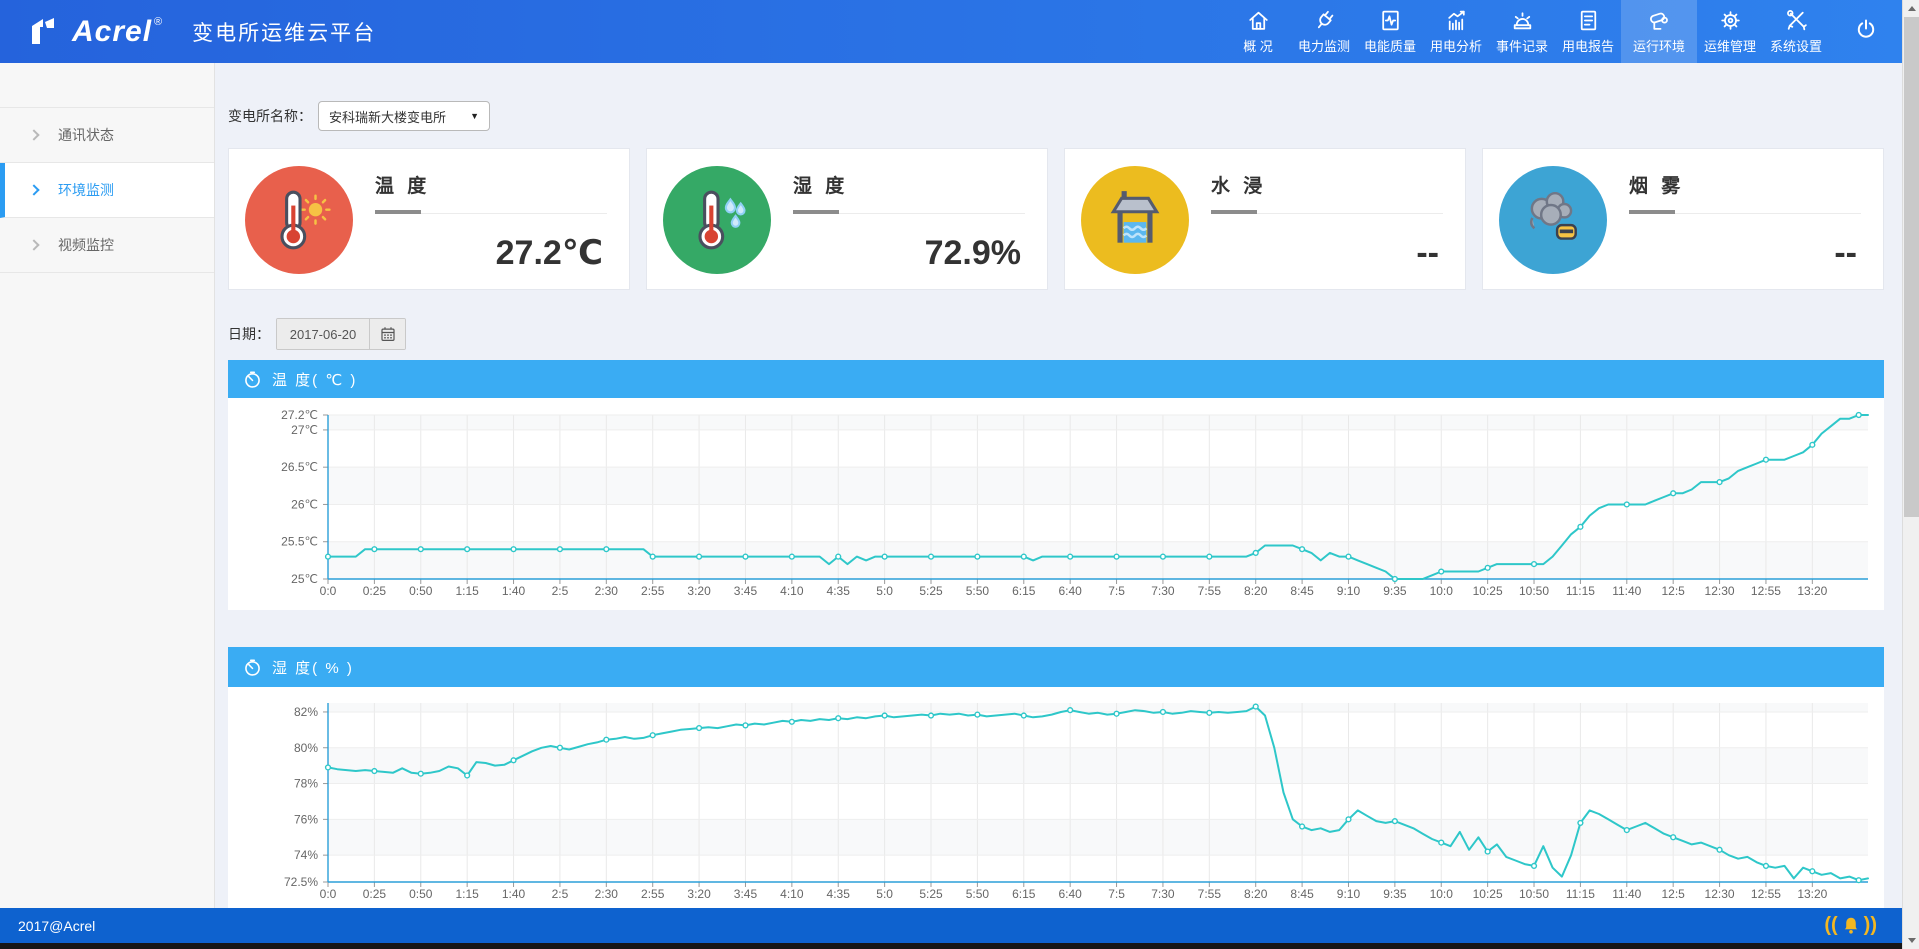 Image resolution: width=1919 pixels, height=949 pixels. Describe the element at coordinates (1795, 46) in the screenshot. I see `nav-label: 系统设置` at that location.